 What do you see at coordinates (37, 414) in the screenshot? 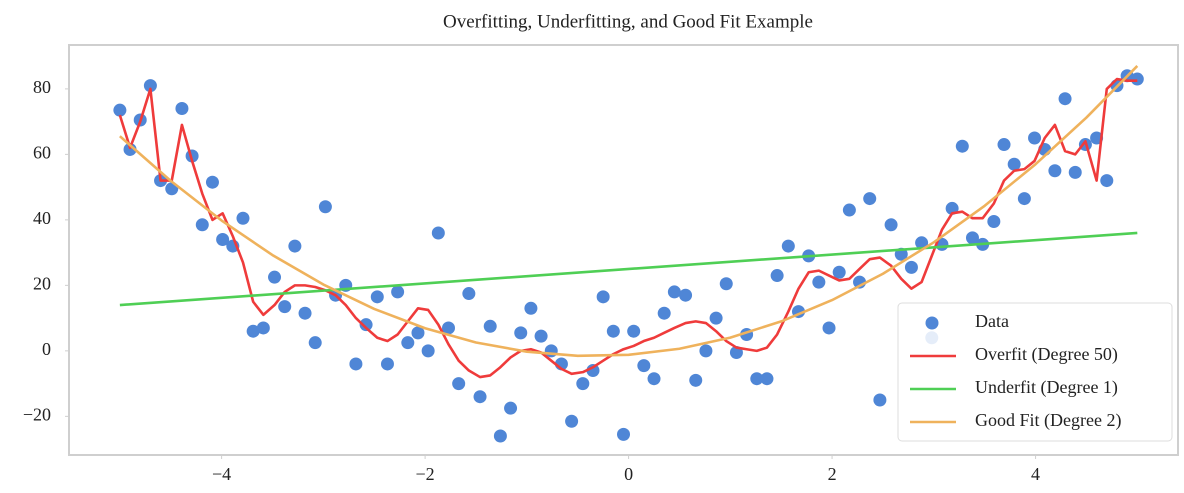
I see `y-tick-label: −20` at bounding box center [37, 414].